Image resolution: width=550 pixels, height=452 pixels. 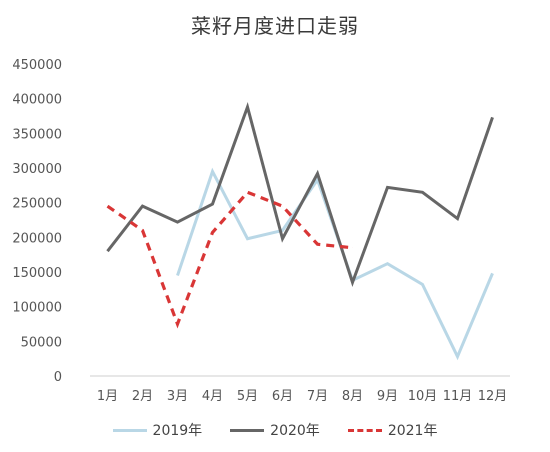 What do you see at coordinates (107, 396) in the screenshot?
I see `x-tick-label: 1月` at bounding box center [107, 396].